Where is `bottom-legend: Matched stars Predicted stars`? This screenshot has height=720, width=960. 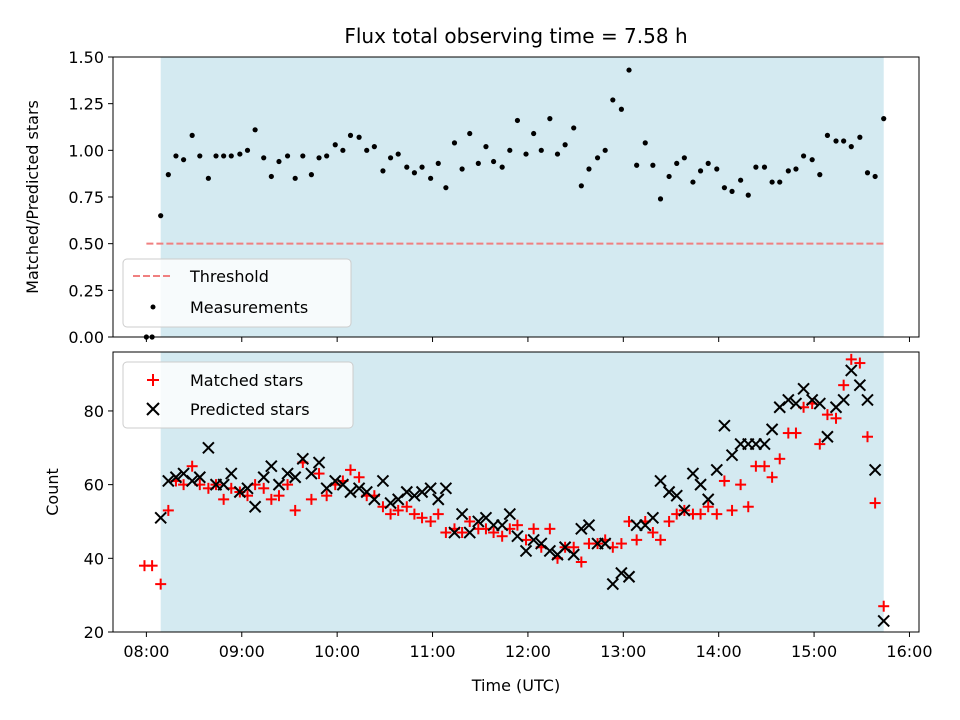 bottom-legend: Matched stars Predicted stars is located at coordinates (238, 395).